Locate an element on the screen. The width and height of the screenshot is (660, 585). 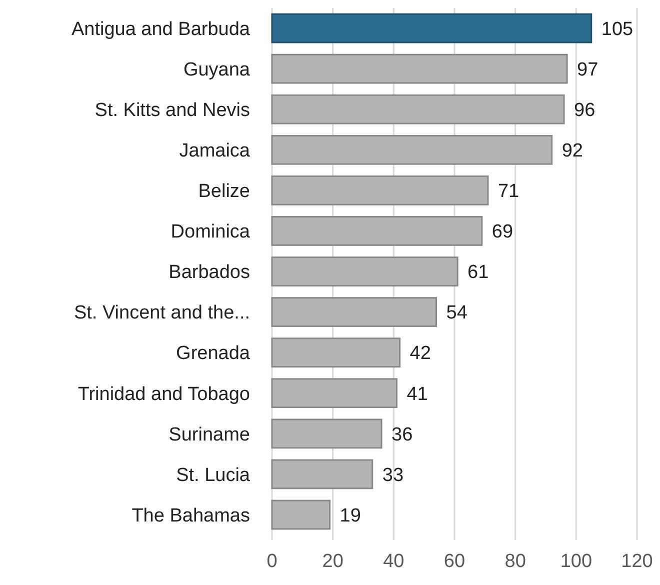
x-tick-label: 0 is located at coordinates (272, 561).